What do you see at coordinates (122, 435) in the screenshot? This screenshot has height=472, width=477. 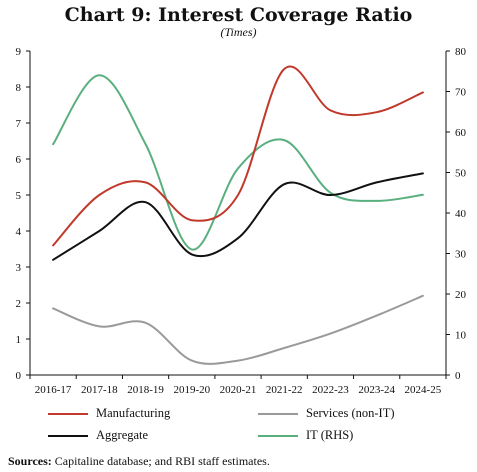 I see `legend-label-aggregate: Aggregate` at bounding box center [122, 435].